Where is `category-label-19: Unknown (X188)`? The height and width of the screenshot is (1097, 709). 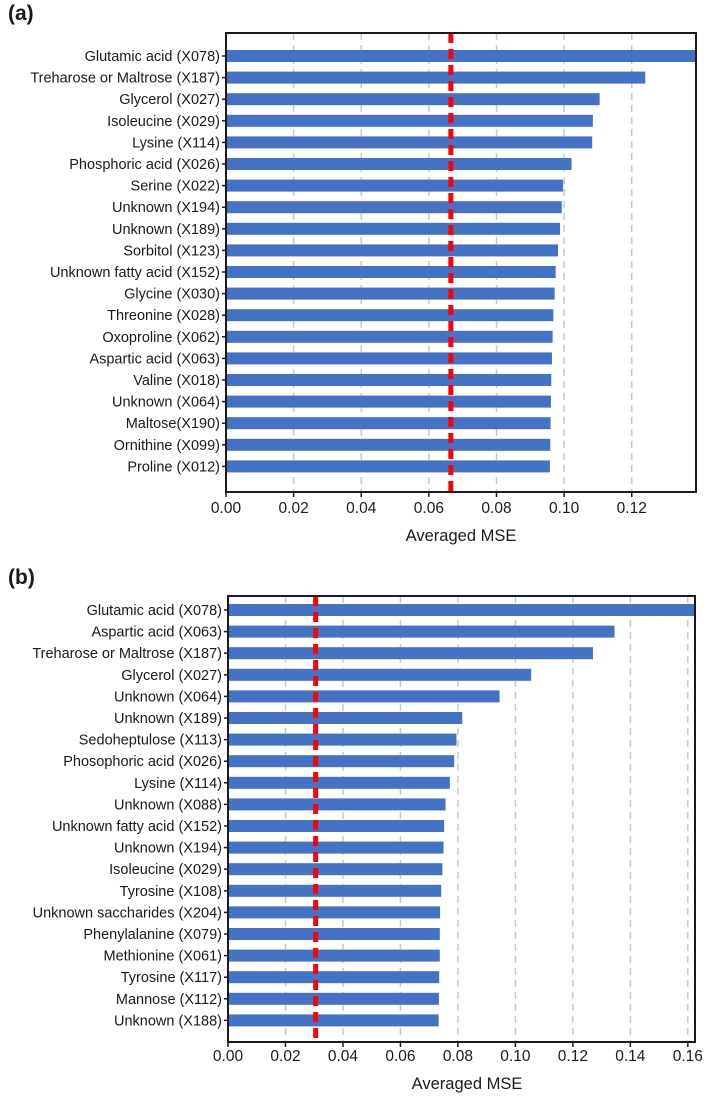 category-label-19: Unknown (X188) is located at coordinates (168, 1021).